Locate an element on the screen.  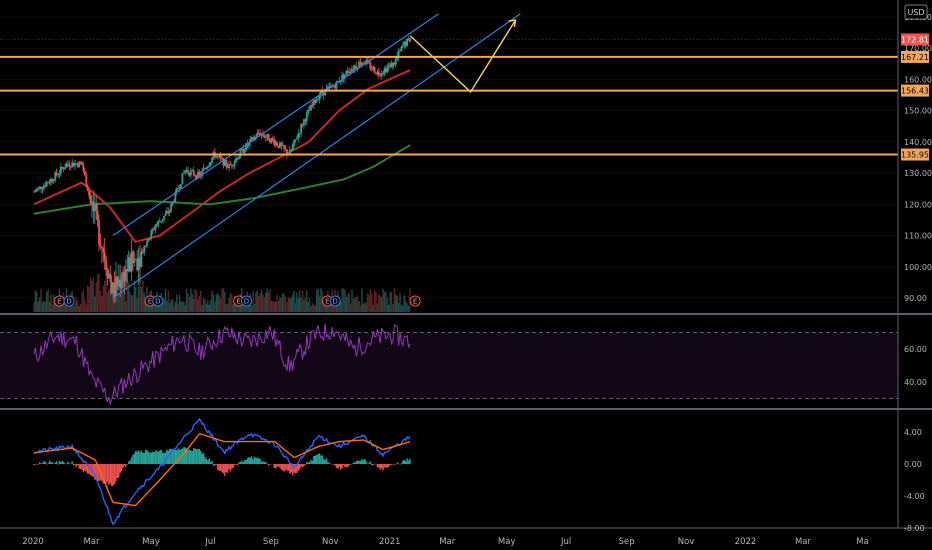
earnings-marker-circle is located at coordinates (415, 301).